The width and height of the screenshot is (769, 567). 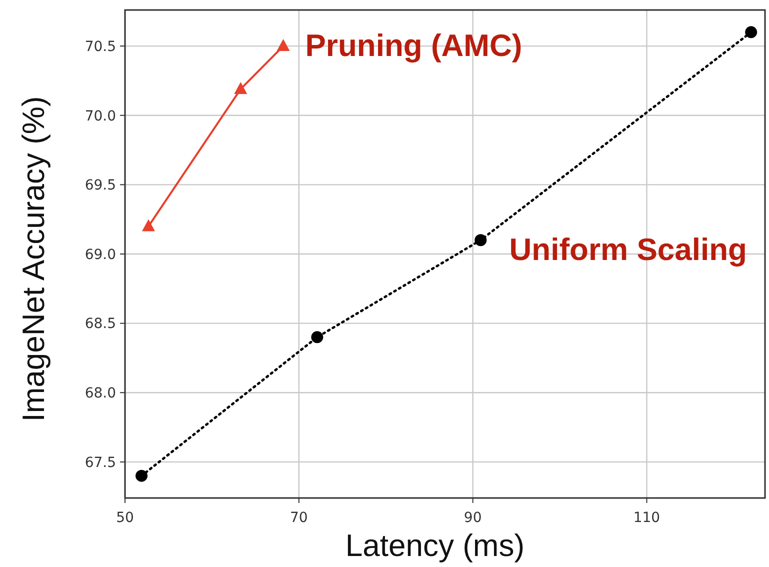 What do you see at coordinates (473, 518) in the screenshot?
I see `x-tick-label: 90` at bounding box center [473, 518].